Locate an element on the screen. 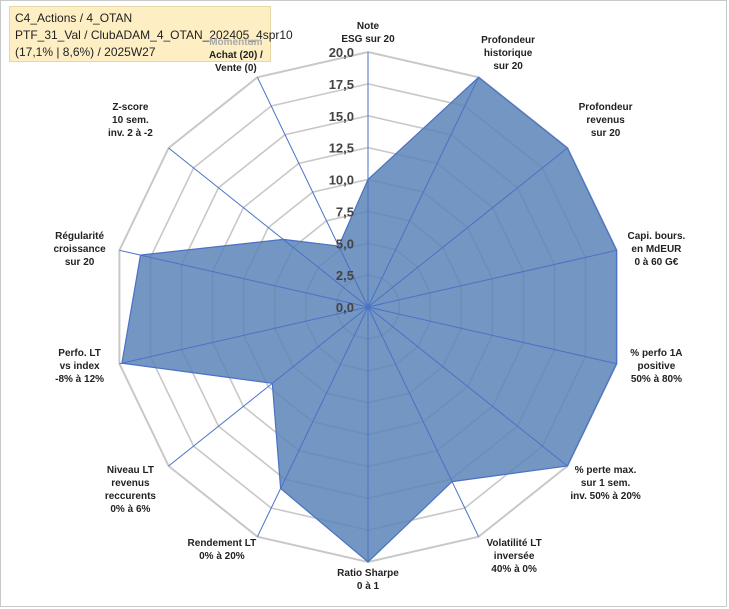 The height and width of the screenshot is (609, 729). axis-label: Profondeur historique sur 20 is located at coordinates (508, 53).